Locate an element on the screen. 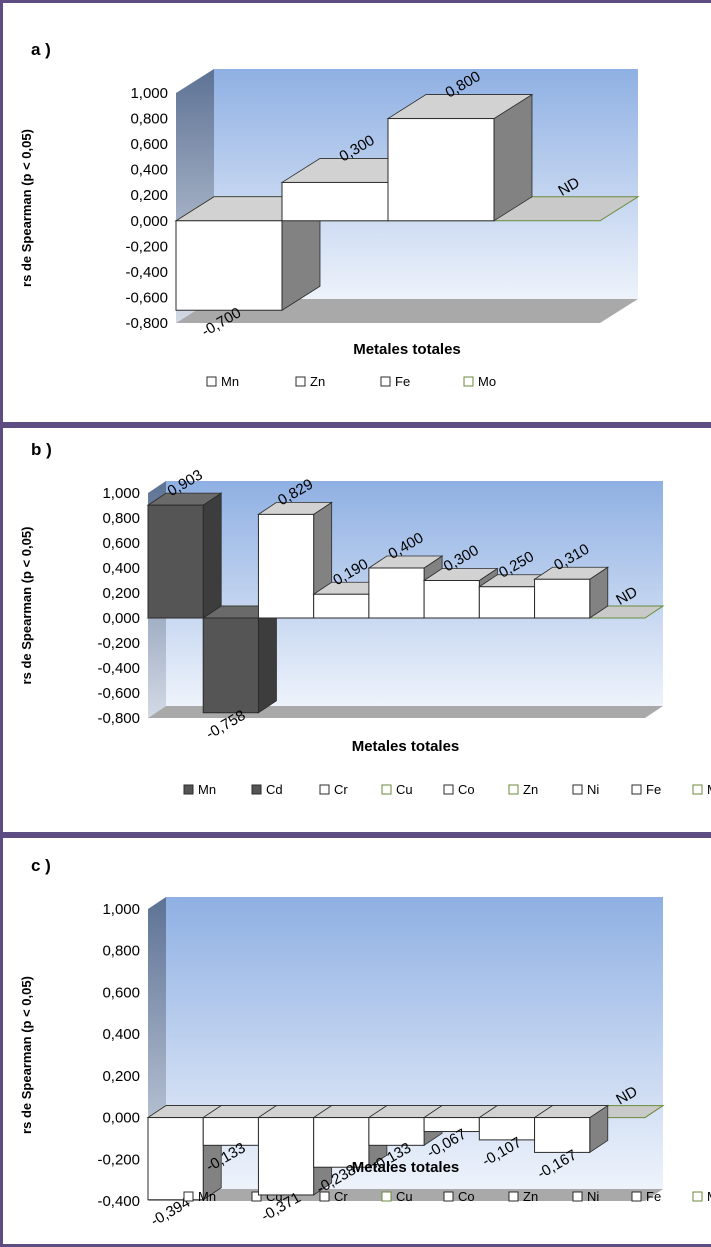 This screenshot has height=1247, width=711. chart-b-legend-label-mo: Mo is located at coordinates (709, 789).